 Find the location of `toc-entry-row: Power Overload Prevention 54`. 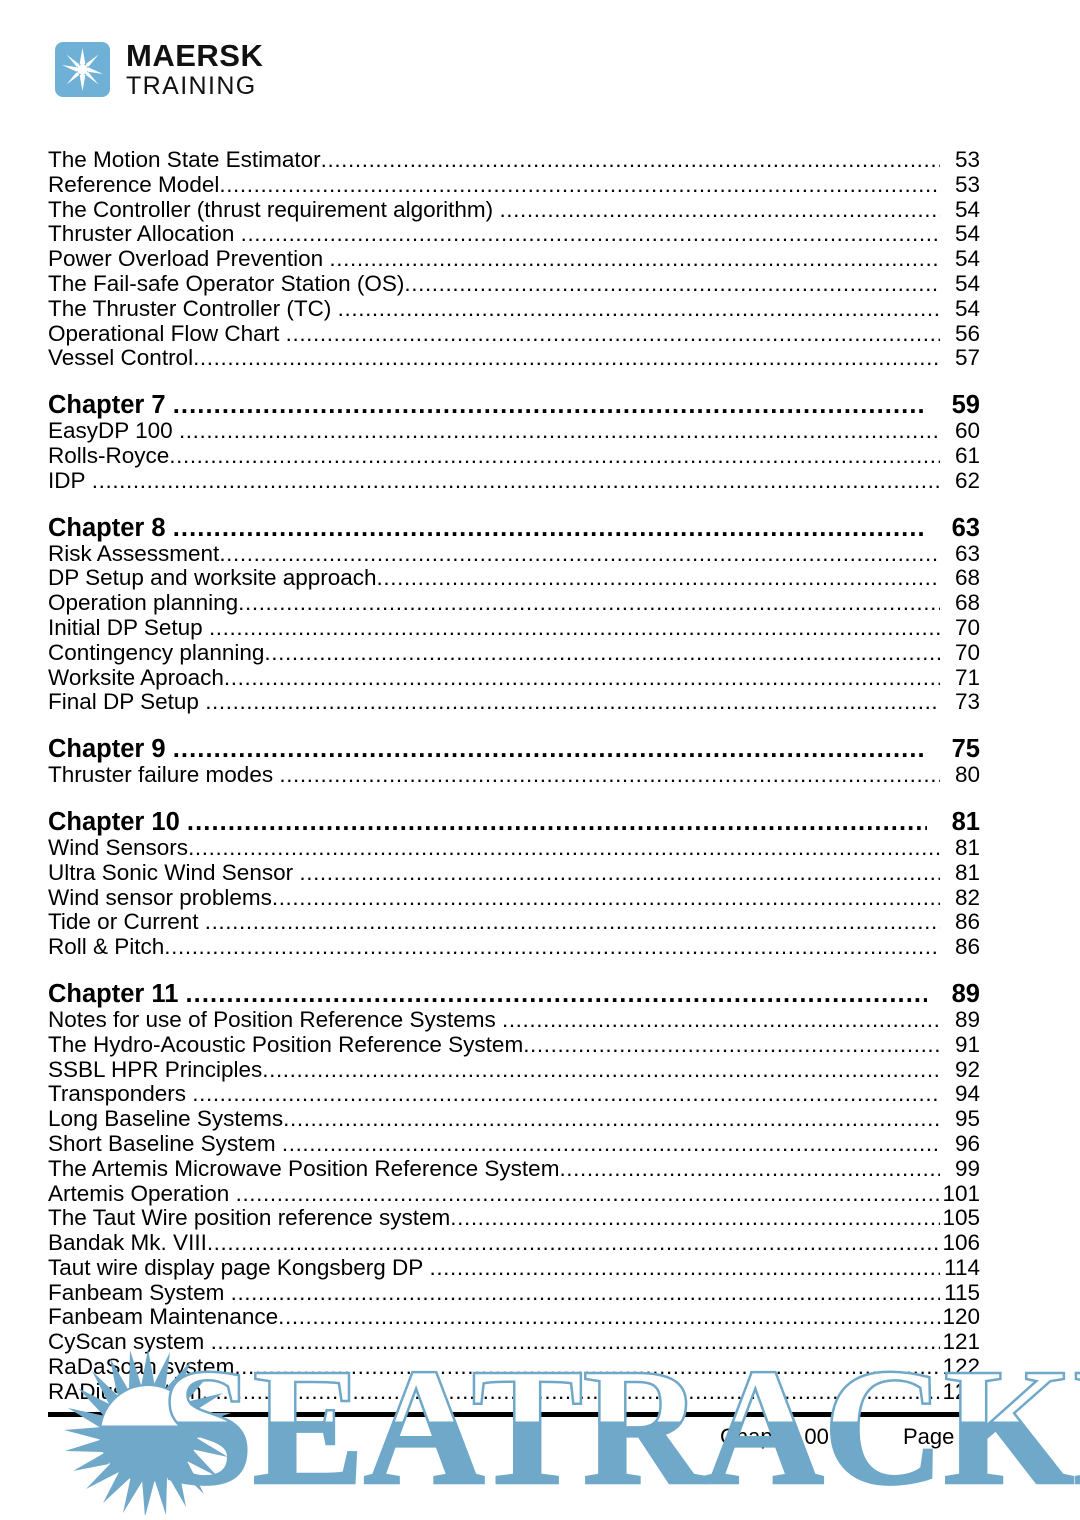

toc-entry-row: Power Overload Prevention 54 is located at coordinates (514, 259).